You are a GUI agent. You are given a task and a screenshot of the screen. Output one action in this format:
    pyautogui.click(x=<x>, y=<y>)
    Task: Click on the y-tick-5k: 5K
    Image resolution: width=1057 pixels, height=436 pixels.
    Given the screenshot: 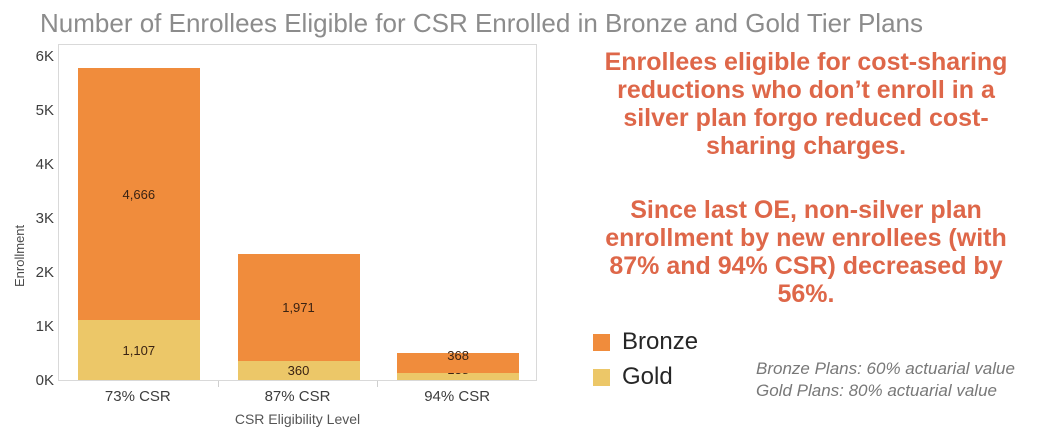 What is the action you would take?
    pyautogui.click(x=44, y=110)
    